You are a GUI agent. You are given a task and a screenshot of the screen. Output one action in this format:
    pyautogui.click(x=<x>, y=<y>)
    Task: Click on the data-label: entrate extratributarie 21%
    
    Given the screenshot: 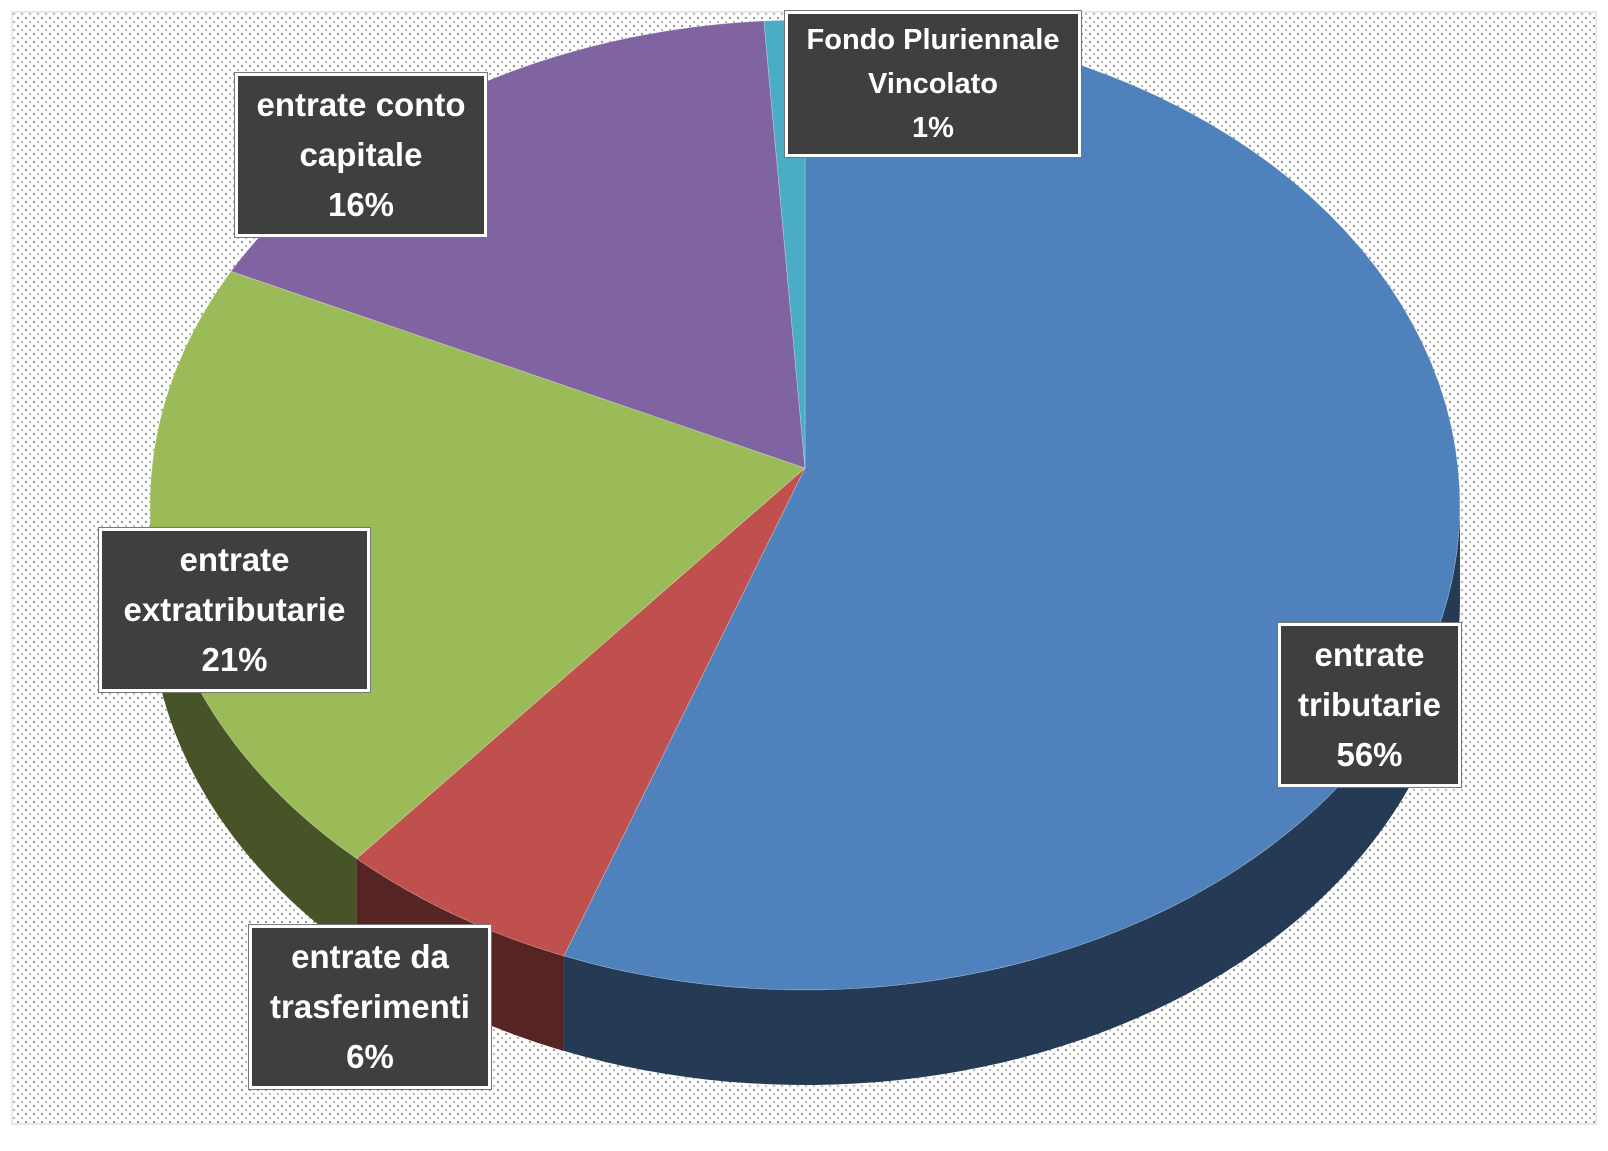 What is the action you would take?
    pyautogui.click(x=234, y=610)
    